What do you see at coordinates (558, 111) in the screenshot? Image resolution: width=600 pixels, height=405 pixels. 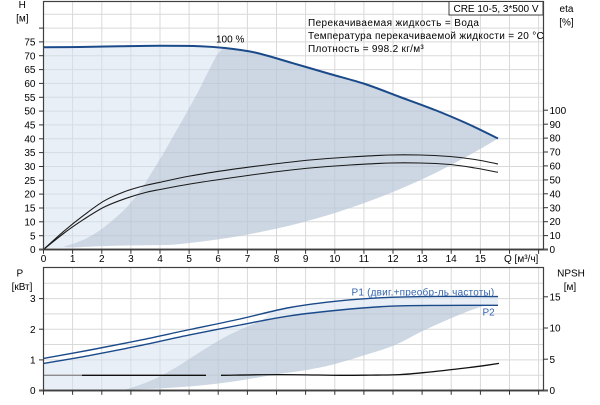 I see `svg-text: 100` at bounding box center [558, 111].